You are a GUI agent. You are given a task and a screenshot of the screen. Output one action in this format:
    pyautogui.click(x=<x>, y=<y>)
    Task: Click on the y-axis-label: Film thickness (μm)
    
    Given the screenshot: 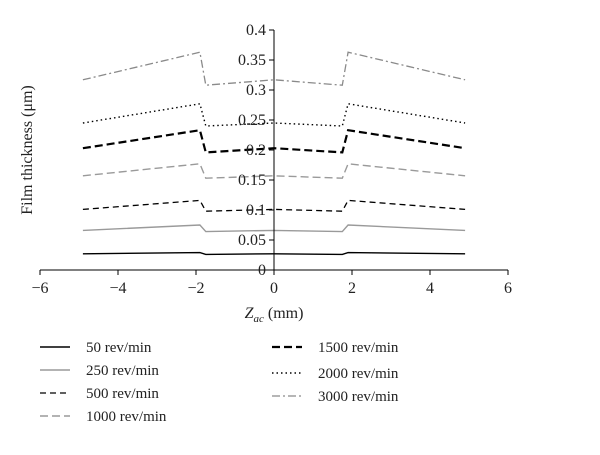 What is the action you would take?
    pyautogui.click(x=27, y=149)
    